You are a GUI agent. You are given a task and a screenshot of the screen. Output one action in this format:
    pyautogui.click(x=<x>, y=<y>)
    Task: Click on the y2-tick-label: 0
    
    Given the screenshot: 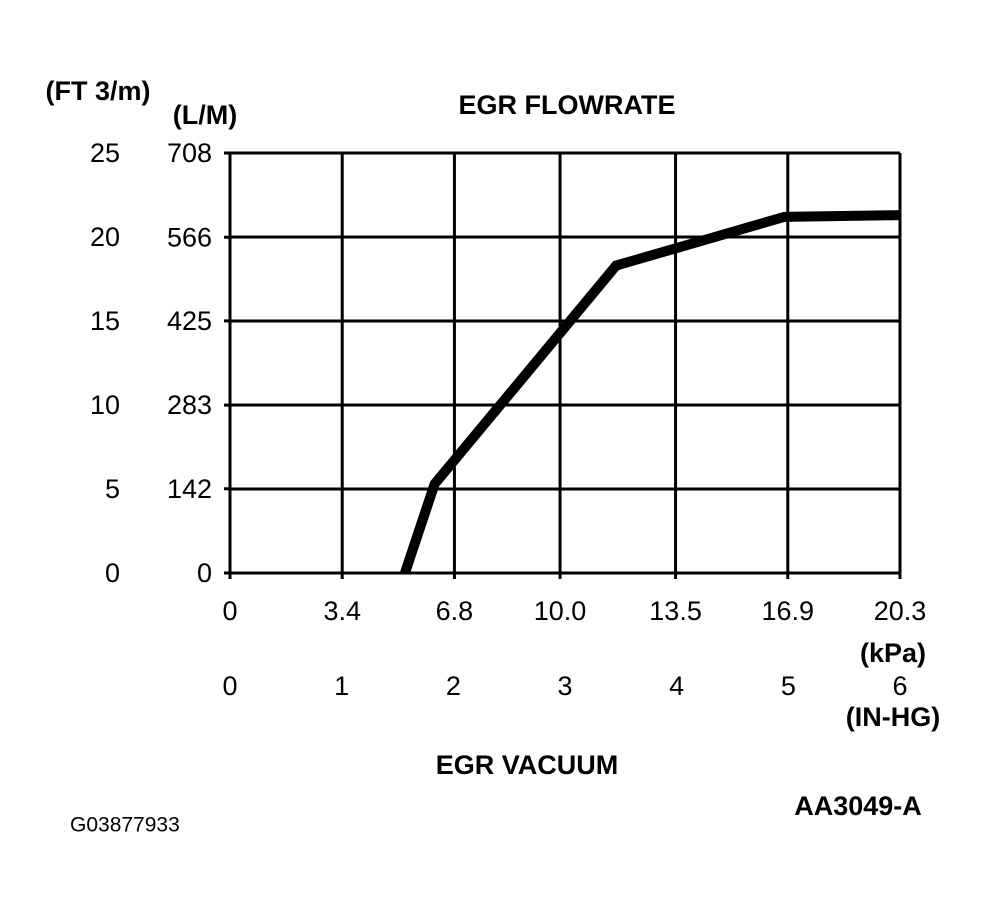 What is the action you would take?
    pyautogui.click(x=204, y=573)
    